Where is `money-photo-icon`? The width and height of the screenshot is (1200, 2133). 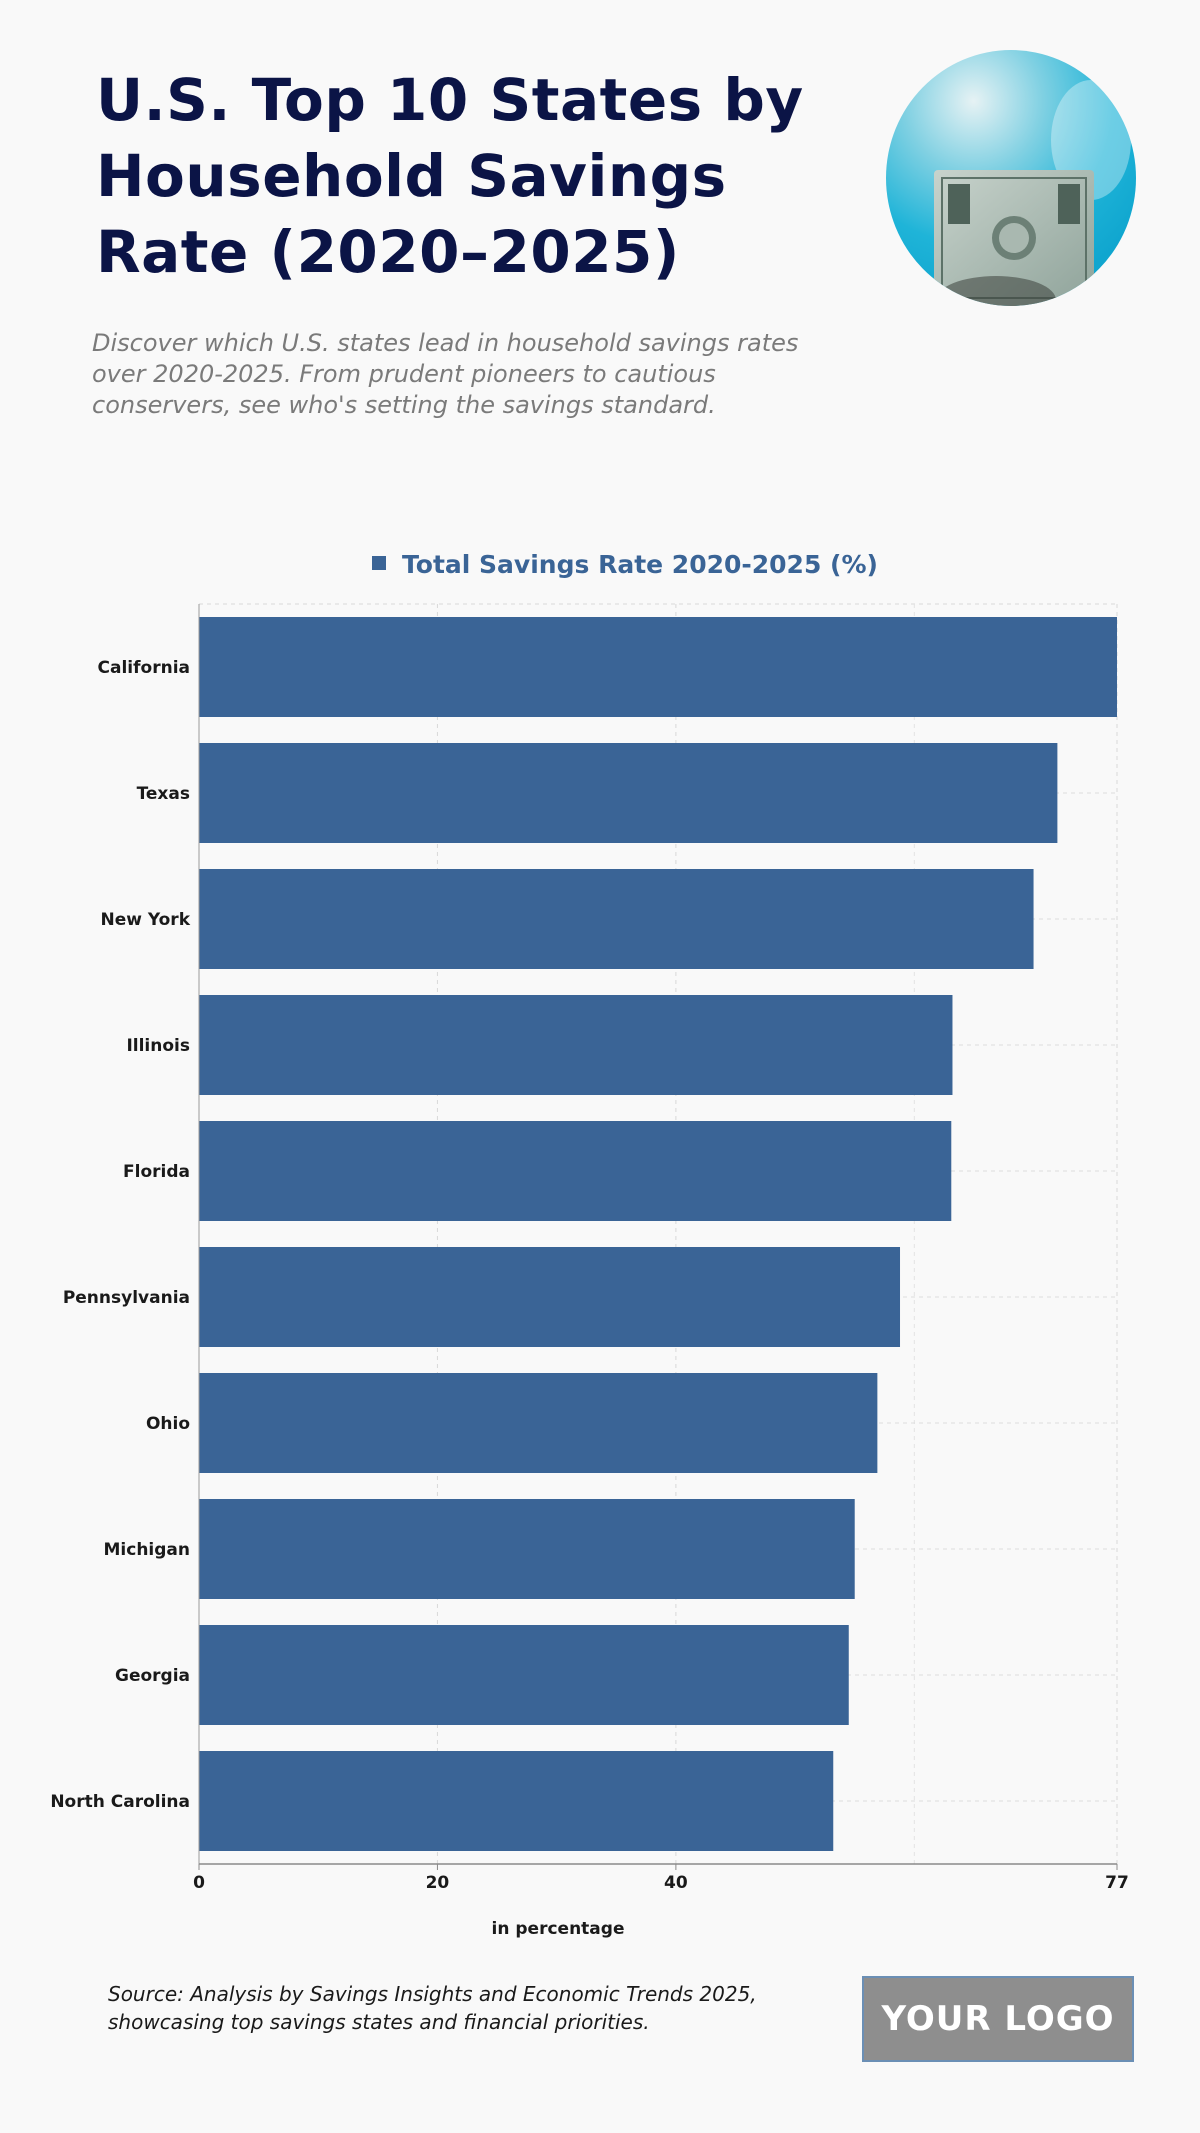 money-photo-icon is located at coordinates (1011, 178).